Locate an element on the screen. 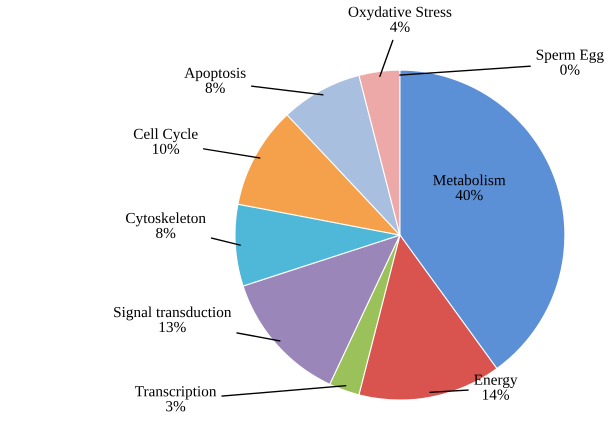 The image size is (611, 421). slice-label: Cell Cycle is located at coordinates (166, 135).